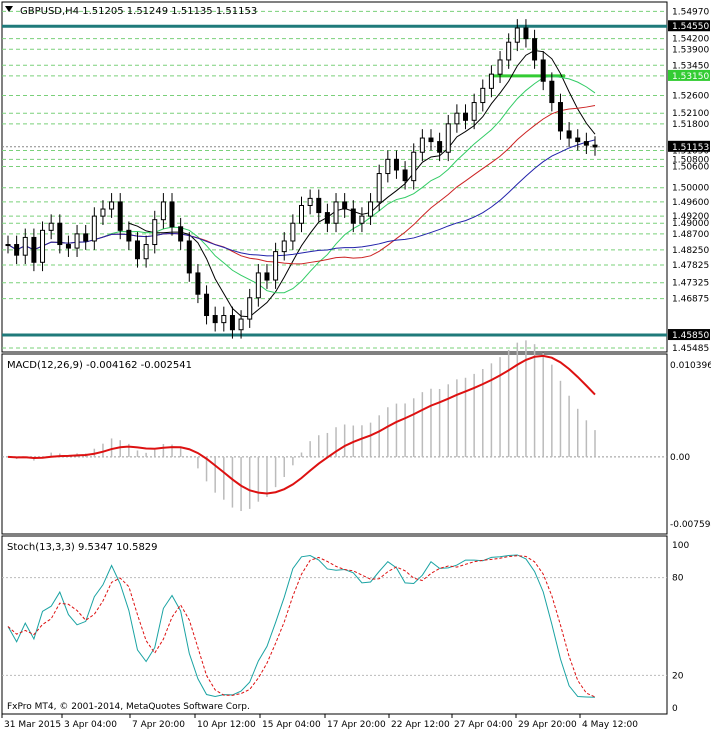 This screenshot has height=732, width=711. Describe the element at coordinates (690, 160) in the screenshot. I see `price-tick-label: 1.50800` at that location.